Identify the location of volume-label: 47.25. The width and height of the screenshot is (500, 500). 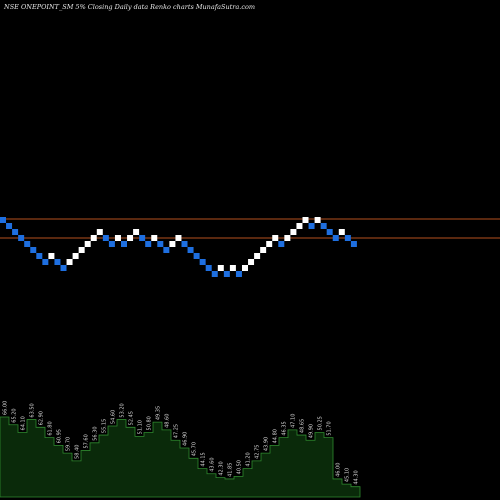
(177, 431).